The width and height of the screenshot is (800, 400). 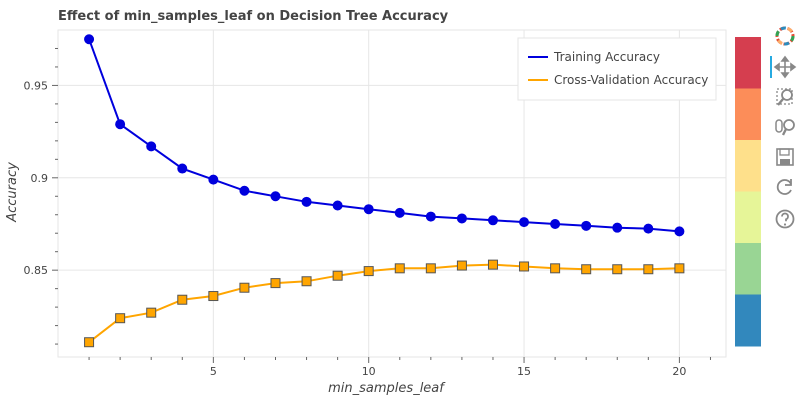 I want to click on pan-tool-icon, so click(x=785, y=67).